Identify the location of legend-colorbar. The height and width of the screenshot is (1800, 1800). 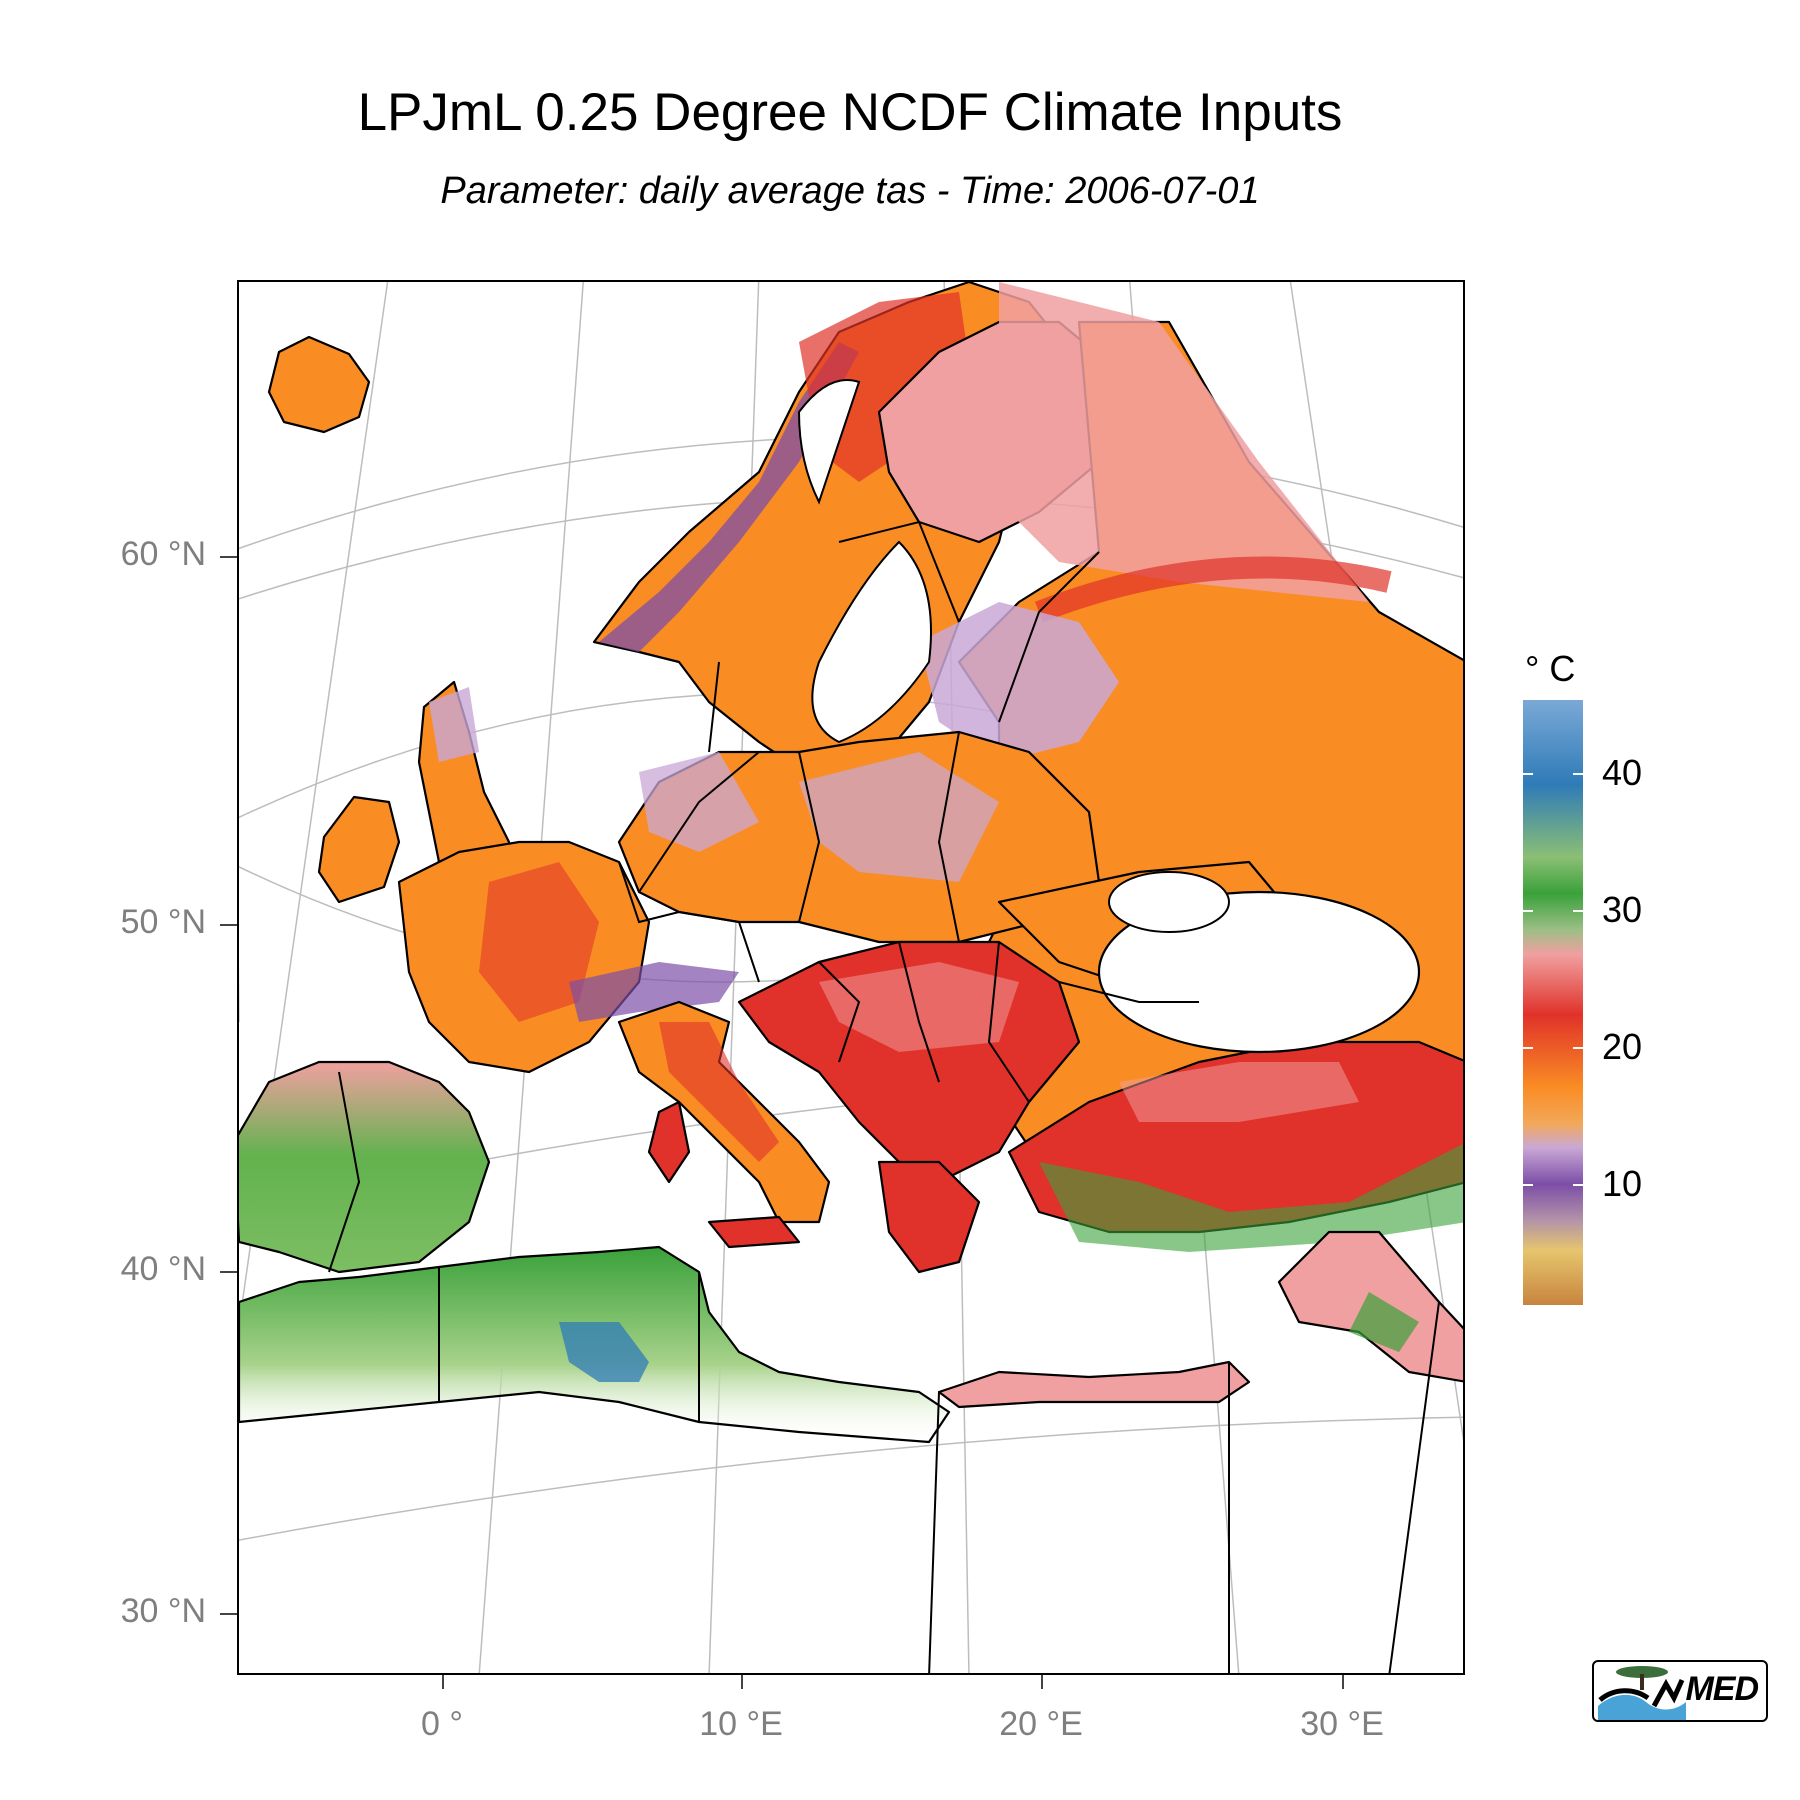
(1553, 1002).